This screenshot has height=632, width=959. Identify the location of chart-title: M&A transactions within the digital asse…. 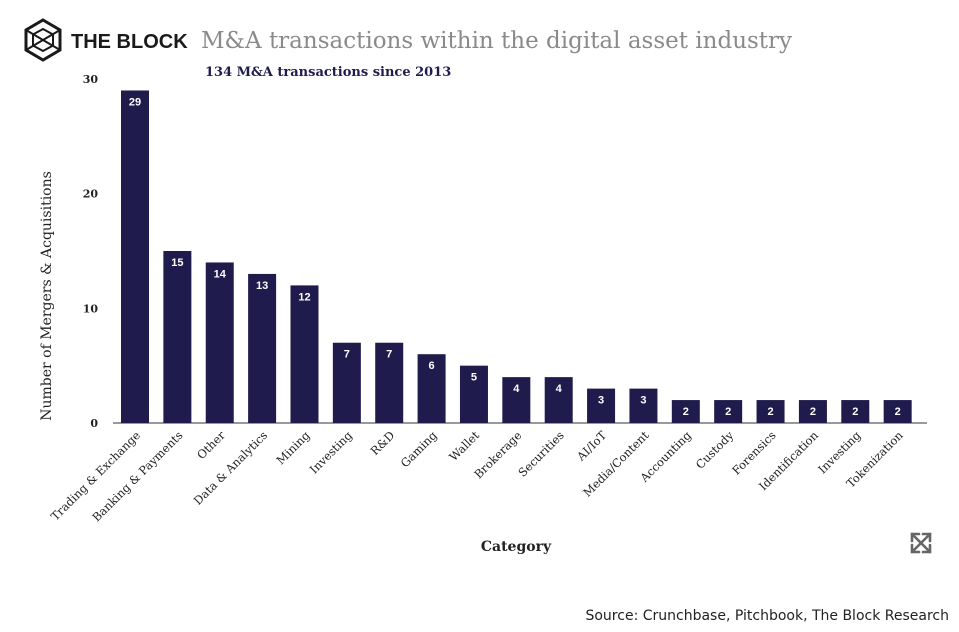
(496, 41).